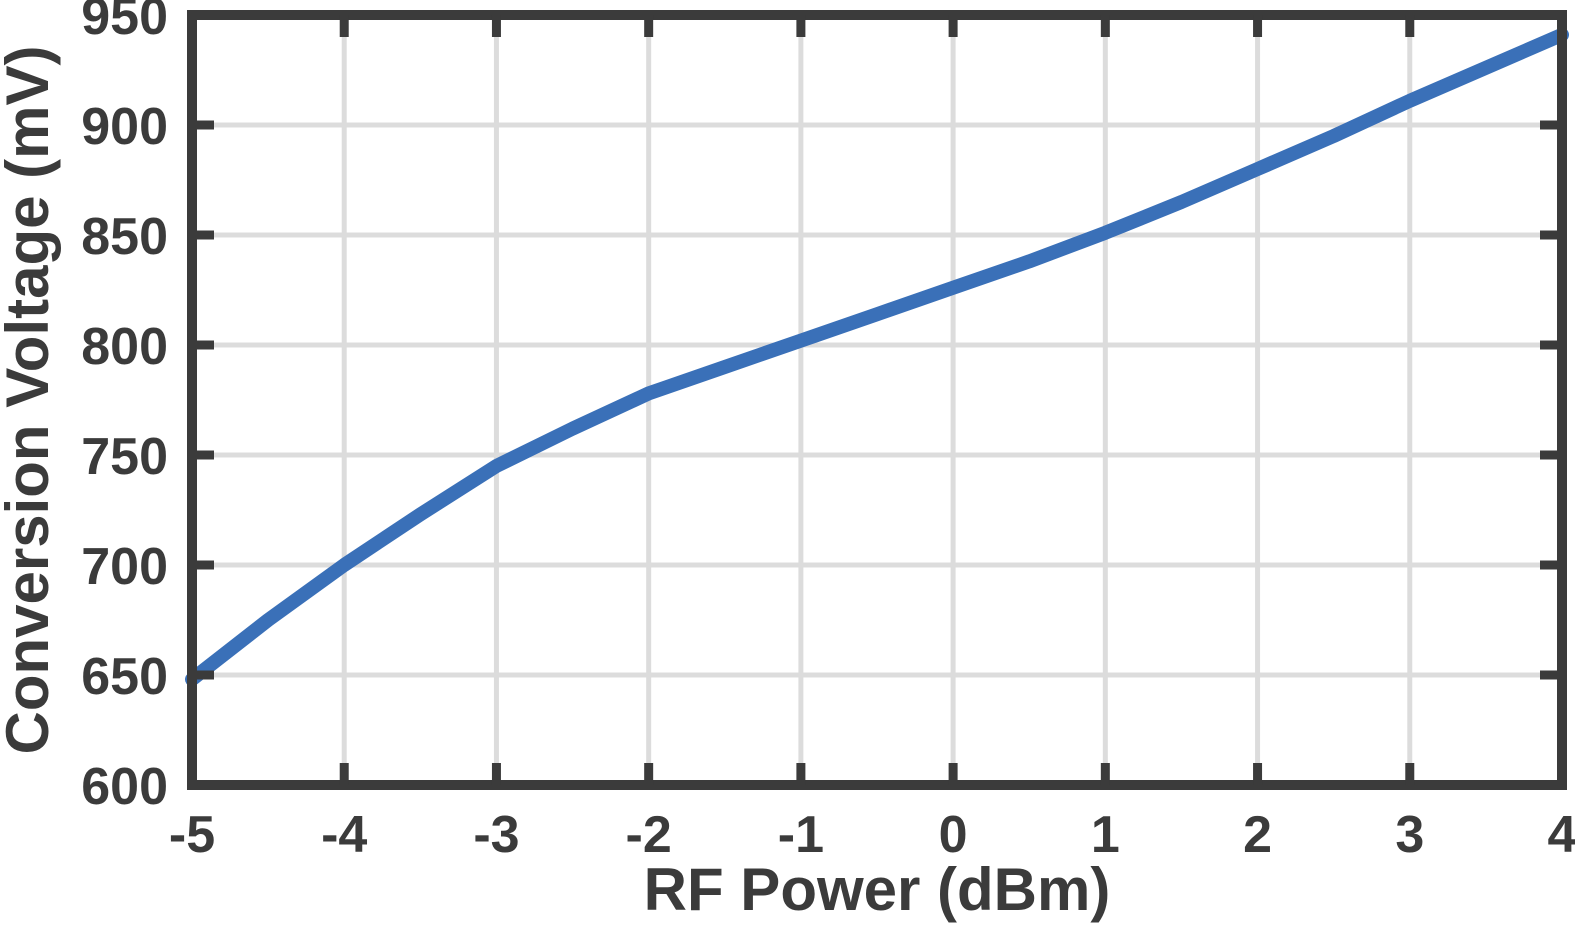  I want to click on y-tick-label: 950, so click(124, 23).